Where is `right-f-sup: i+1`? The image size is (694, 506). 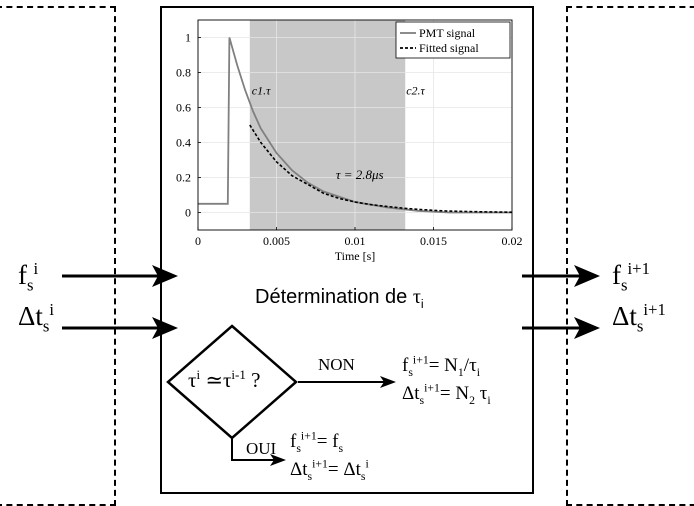 right-f-sup: i+1 is located at coordinates (638, 268).